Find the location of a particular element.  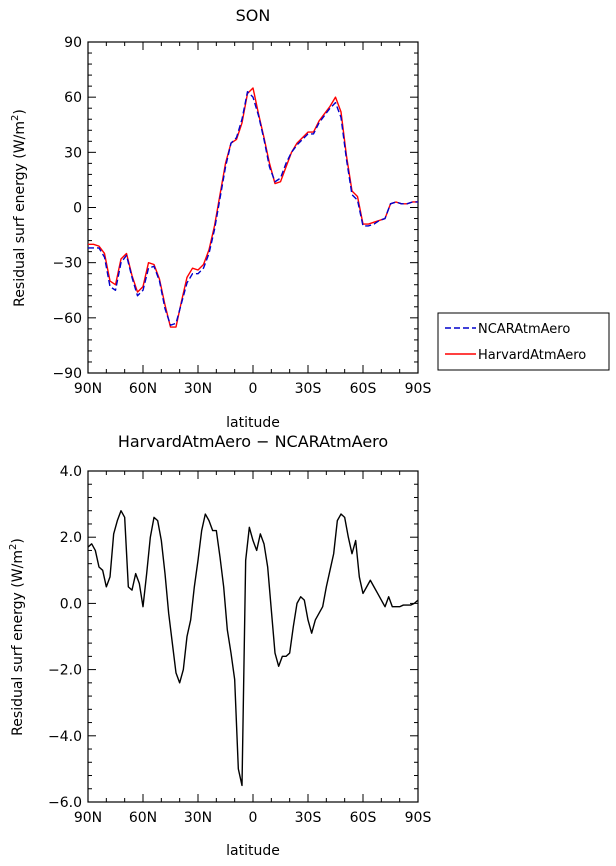

top-y-tick-label: 60 is located at coordinates (73, 98).